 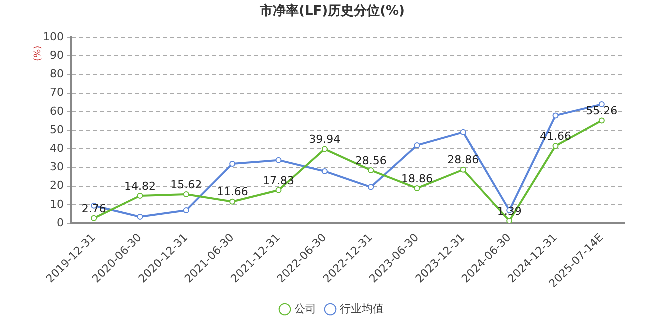 What do you see at coordinates (57, 55) in the screenshot?
I see `y-tick-label: 90` at bounding box center [57, 55].